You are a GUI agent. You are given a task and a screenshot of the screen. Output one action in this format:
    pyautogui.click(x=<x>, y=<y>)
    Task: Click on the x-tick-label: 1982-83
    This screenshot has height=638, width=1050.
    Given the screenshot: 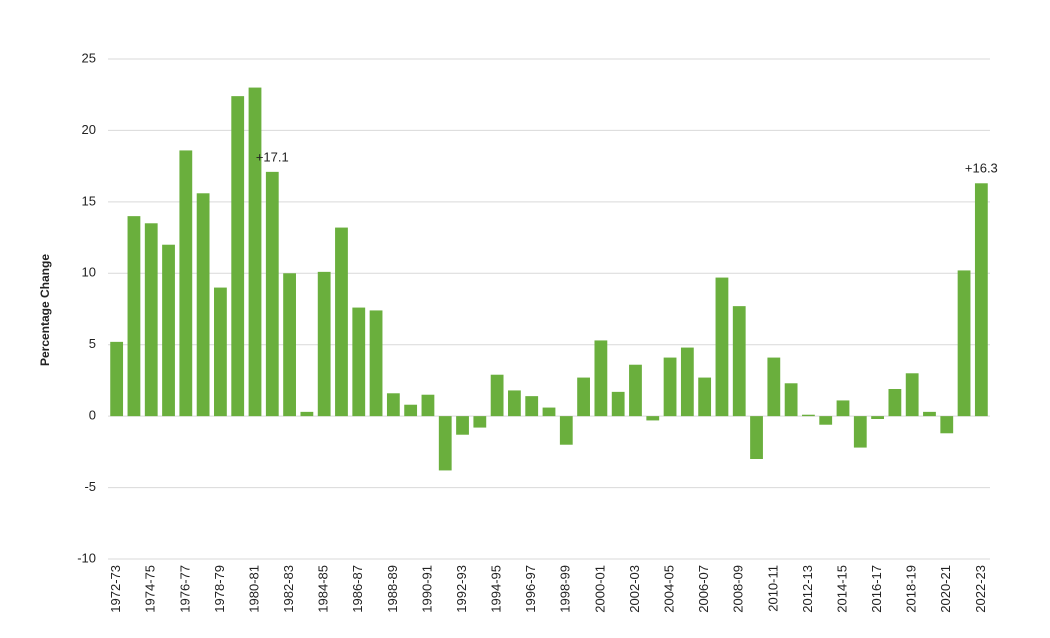 What is the action you would take?
    pyautogui.click(x=288, y=589)
    